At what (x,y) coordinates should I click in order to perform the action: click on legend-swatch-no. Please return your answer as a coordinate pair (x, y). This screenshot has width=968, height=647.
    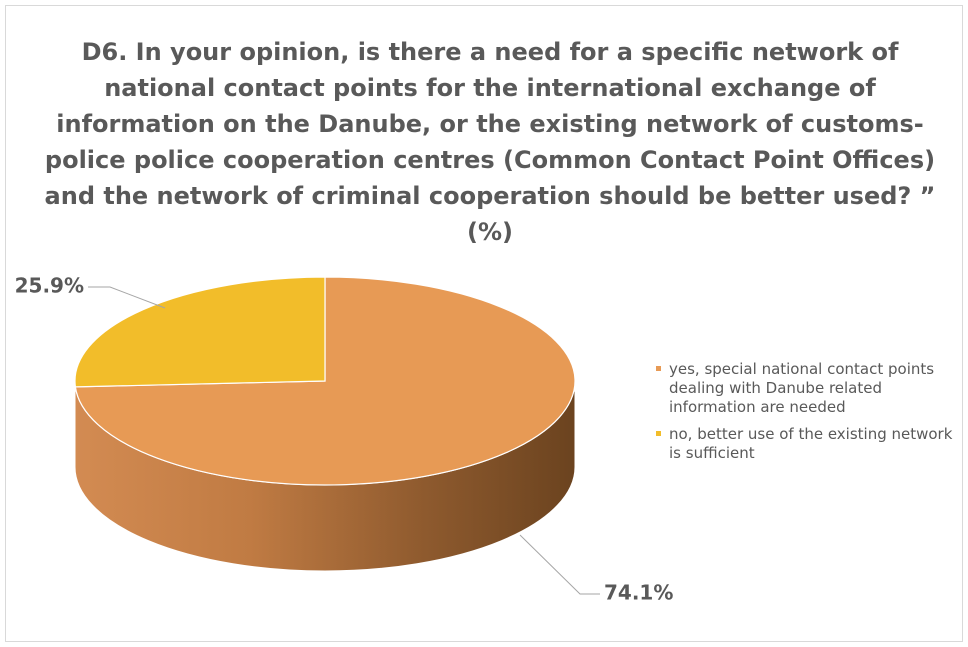
    Looking at the image, I should click on (658, 433).